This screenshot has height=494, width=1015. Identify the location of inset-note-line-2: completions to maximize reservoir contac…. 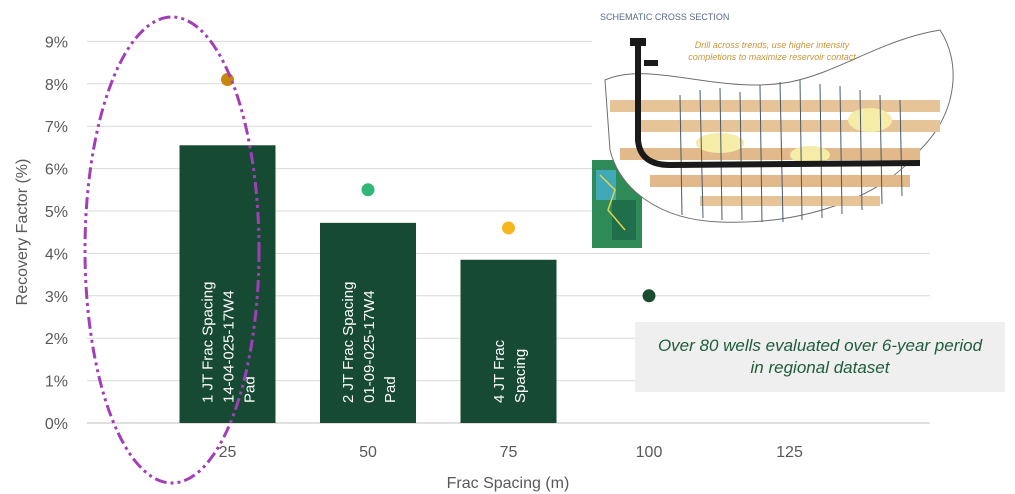
(772, 57).